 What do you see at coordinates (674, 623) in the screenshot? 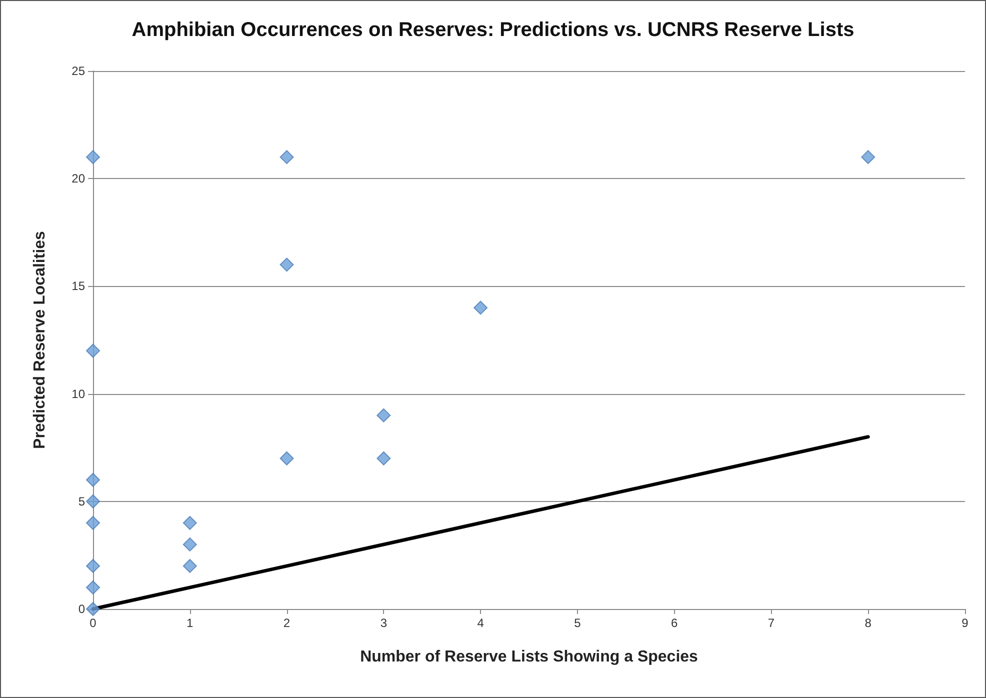
I see `x-tick-label: 6` at bounding box center [674, 623].